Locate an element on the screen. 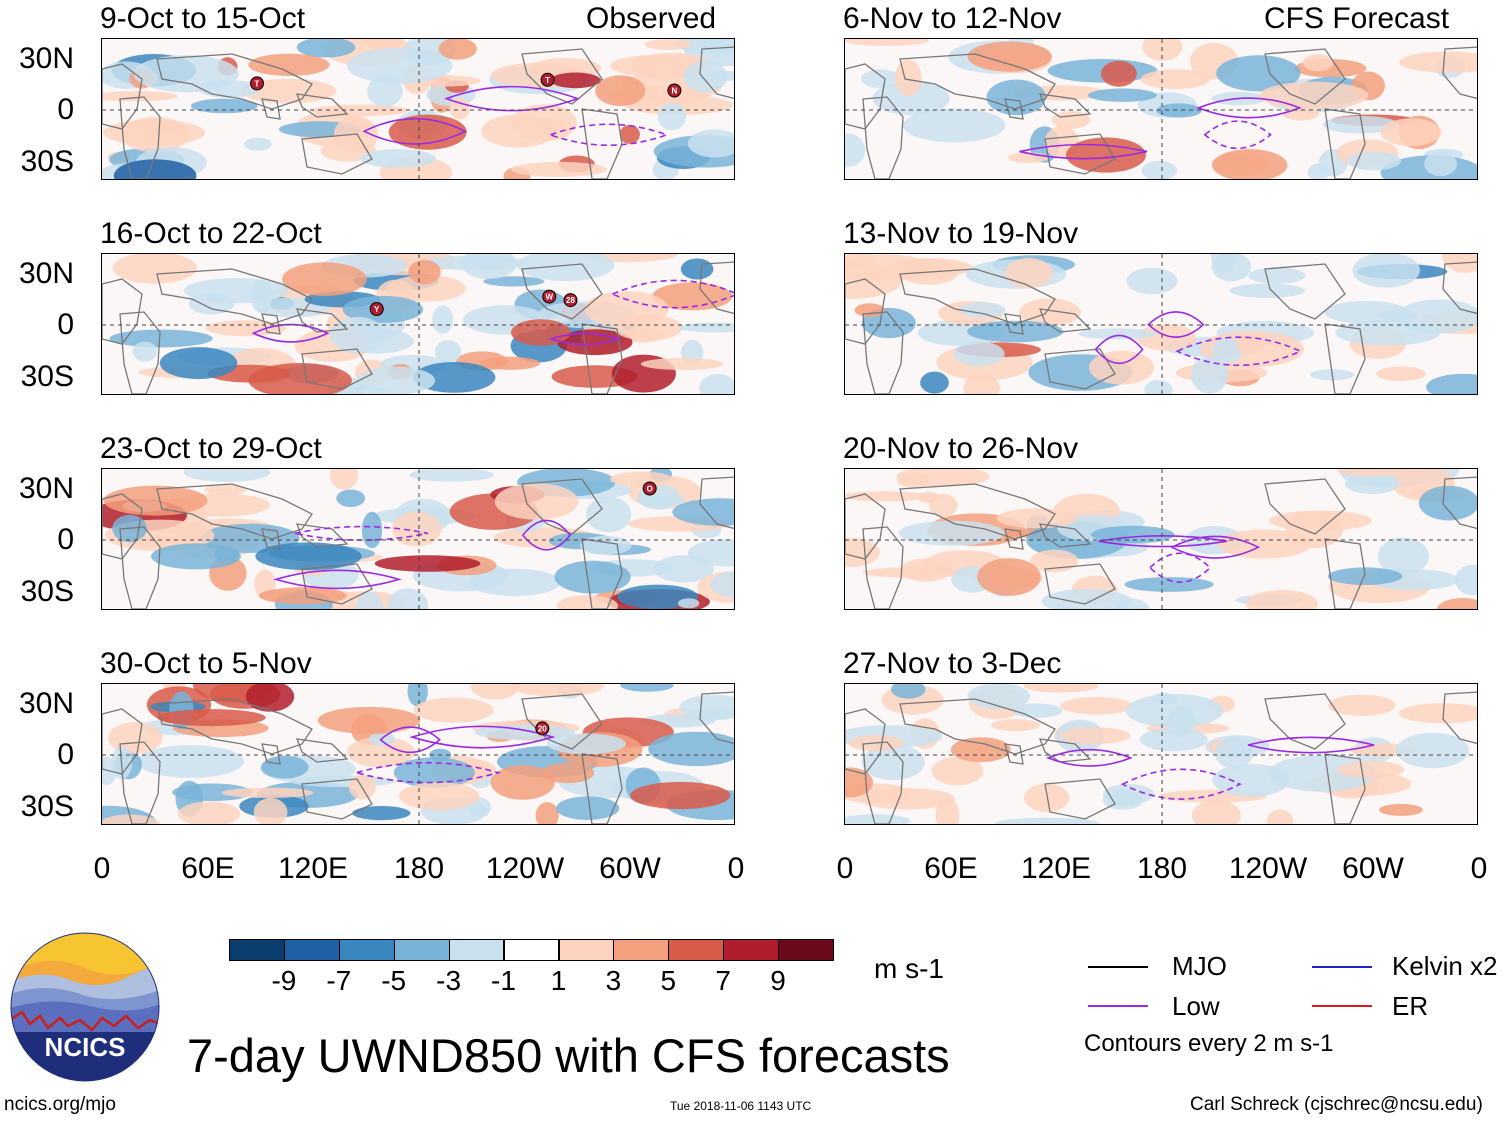  storm-label: 28 is located at coordinates (570, 300).